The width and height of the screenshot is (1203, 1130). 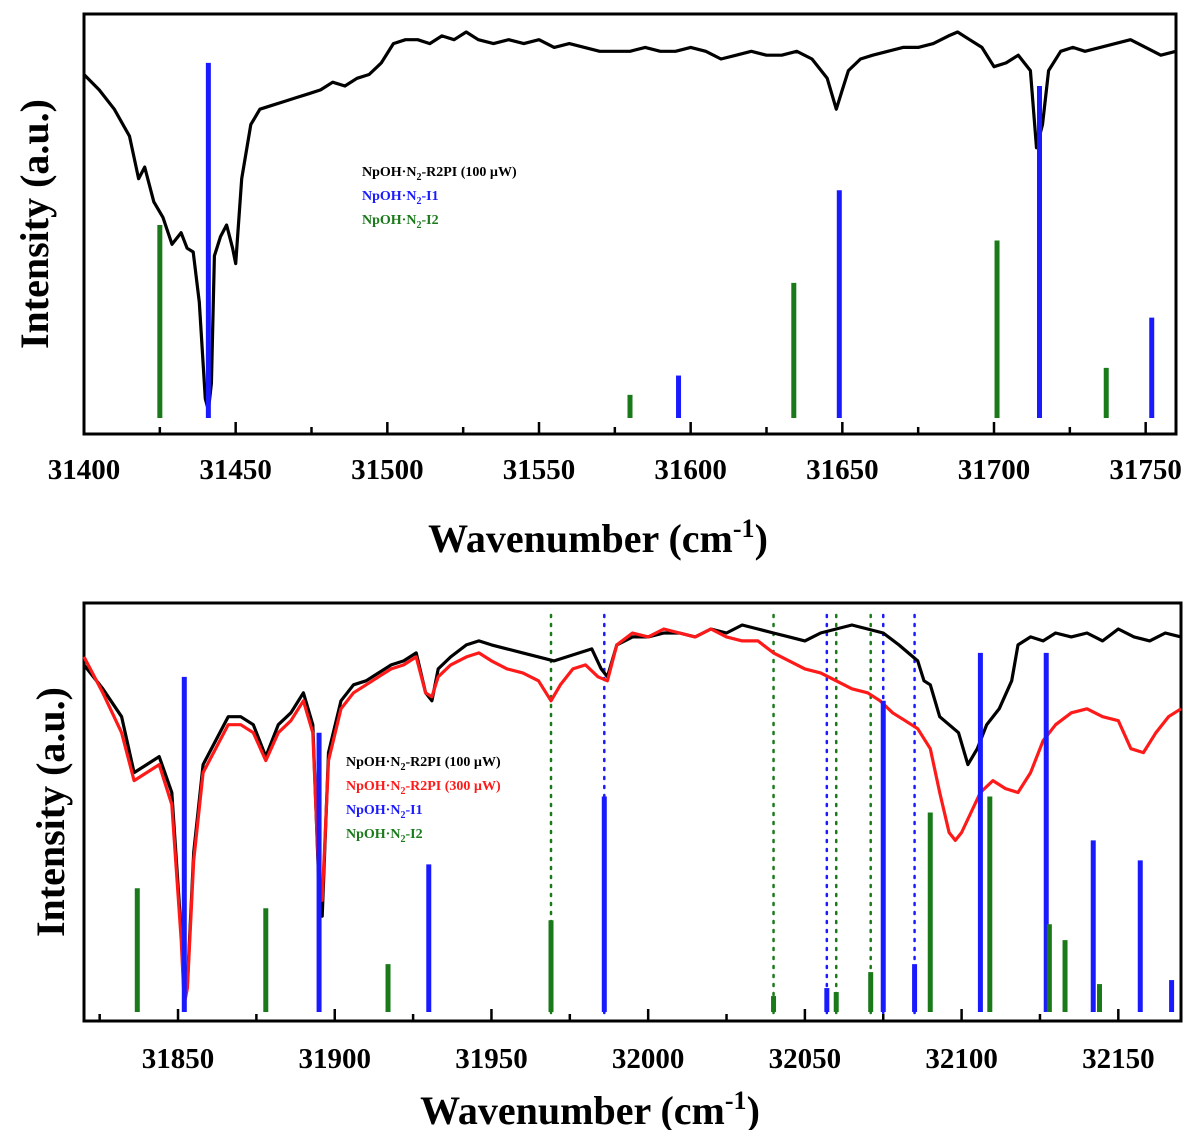 I want to click on x-tick-label: 31400, so click(x=84, y=470).